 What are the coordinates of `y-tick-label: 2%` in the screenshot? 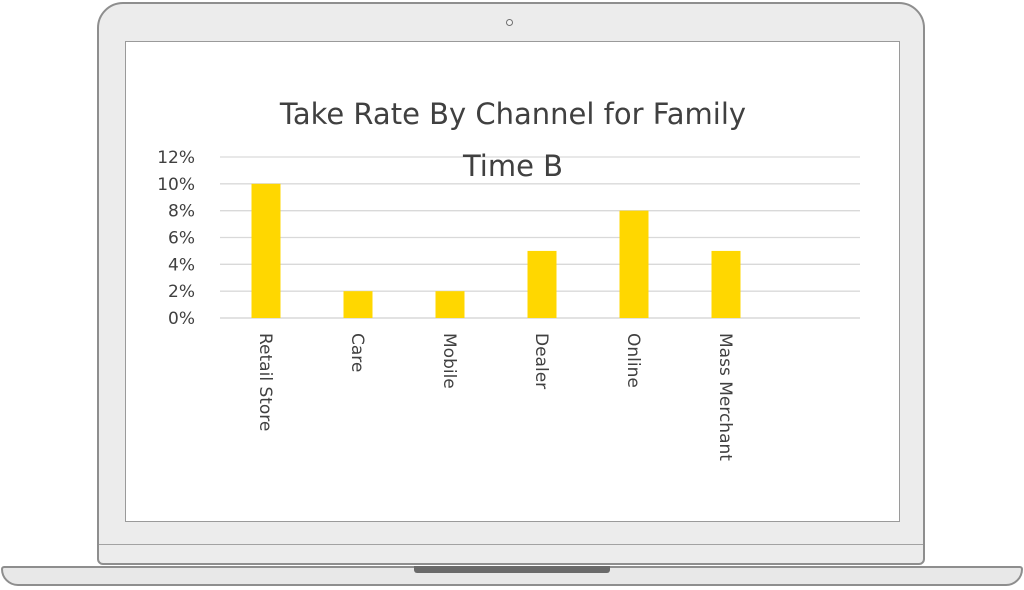 It's located at (181, 292).